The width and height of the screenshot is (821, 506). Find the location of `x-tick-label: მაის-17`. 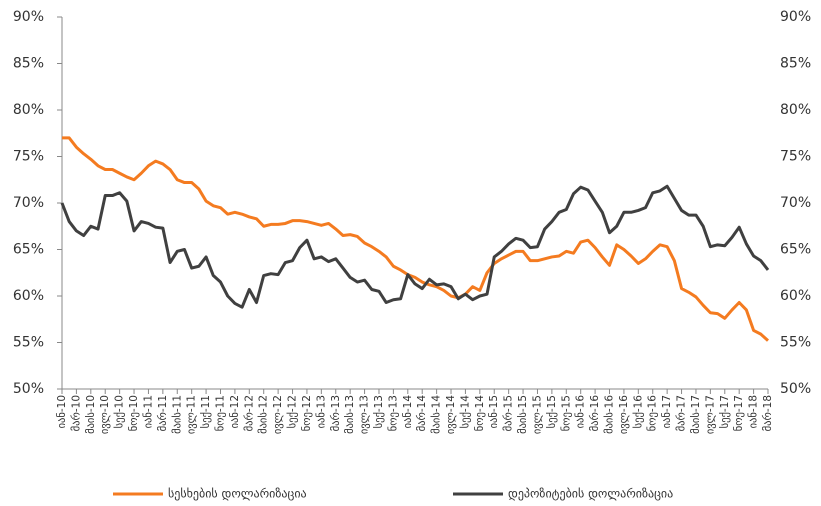

x-tick-label: მაის-17 is located at coordinates (696, 414).